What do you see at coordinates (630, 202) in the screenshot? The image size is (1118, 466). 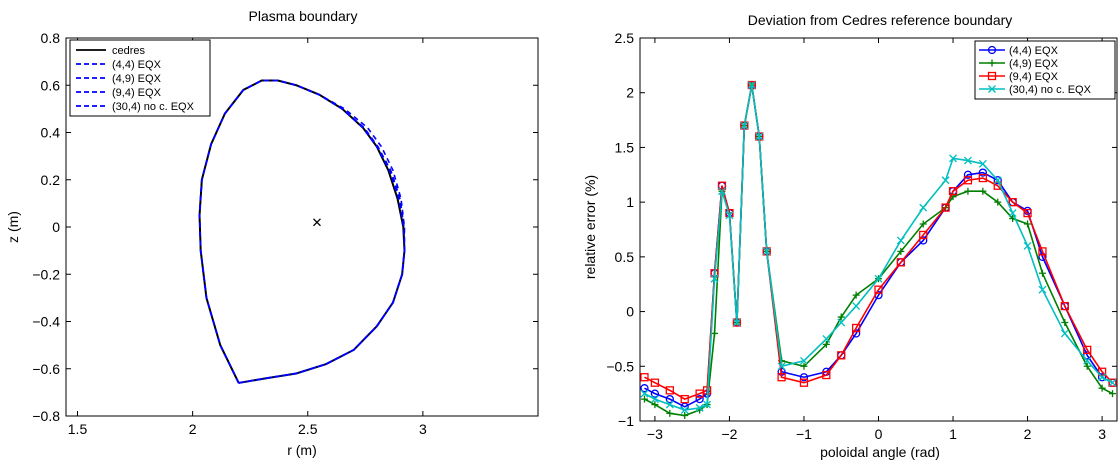 I see `y-tick-label: 1` at bounding box center [630, 202].